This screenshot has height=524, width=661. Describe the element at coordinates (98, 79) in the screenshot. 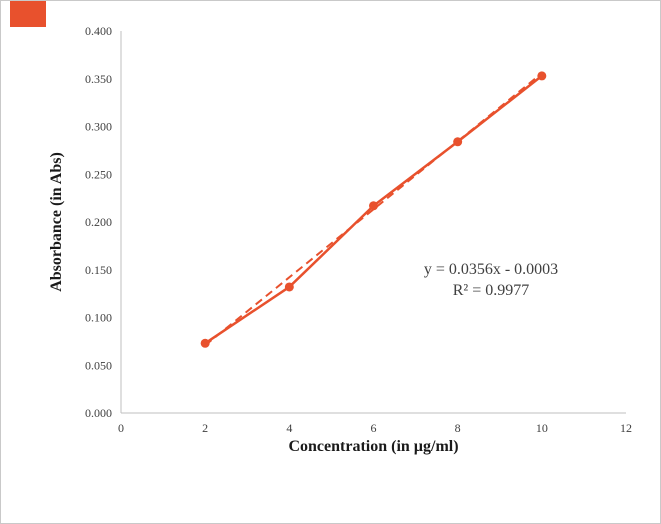

I see `y-tick-label: 0.350` at that location.